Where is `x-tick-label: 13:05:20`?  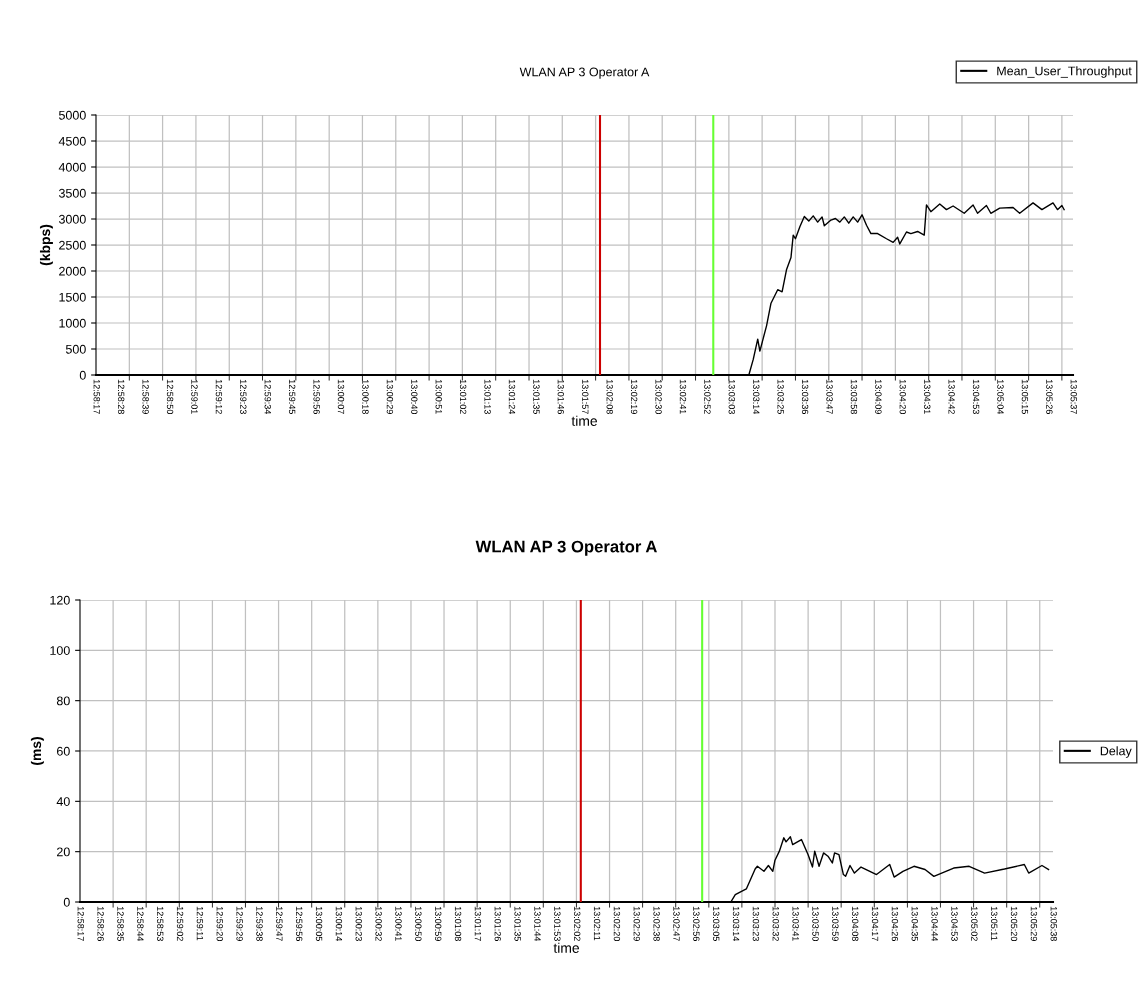 x-tick-label: 13:05:20 is located at coordinates (1014, 923).